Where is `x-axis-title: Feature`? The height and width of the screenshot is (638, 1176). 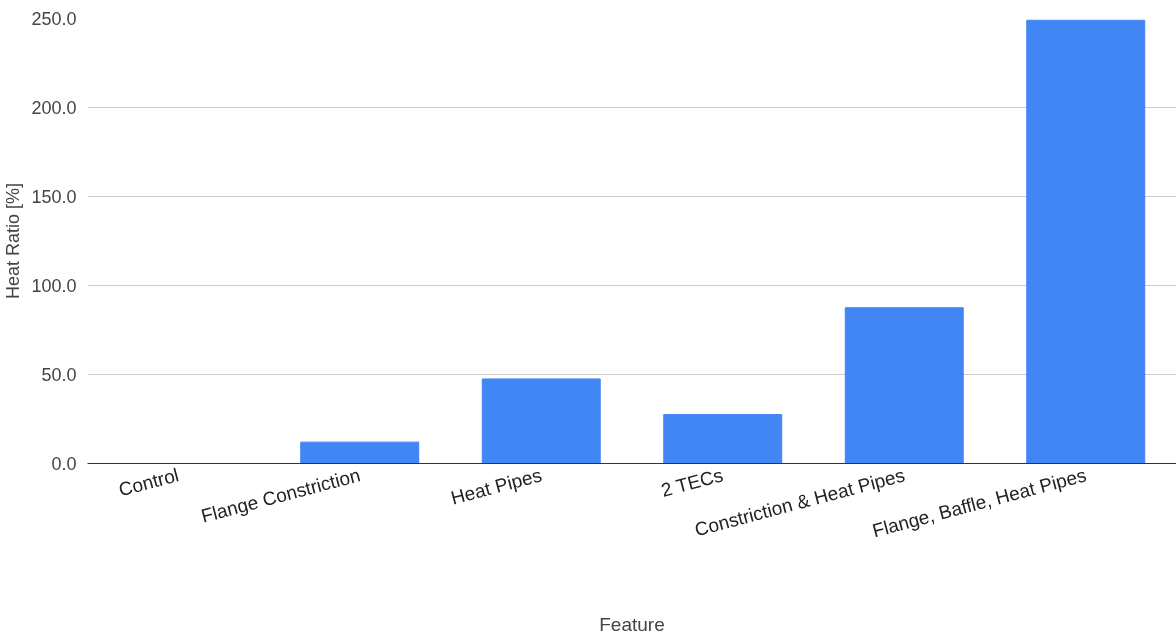 x-axis-title: Feature is located at coordinates (632, 625).